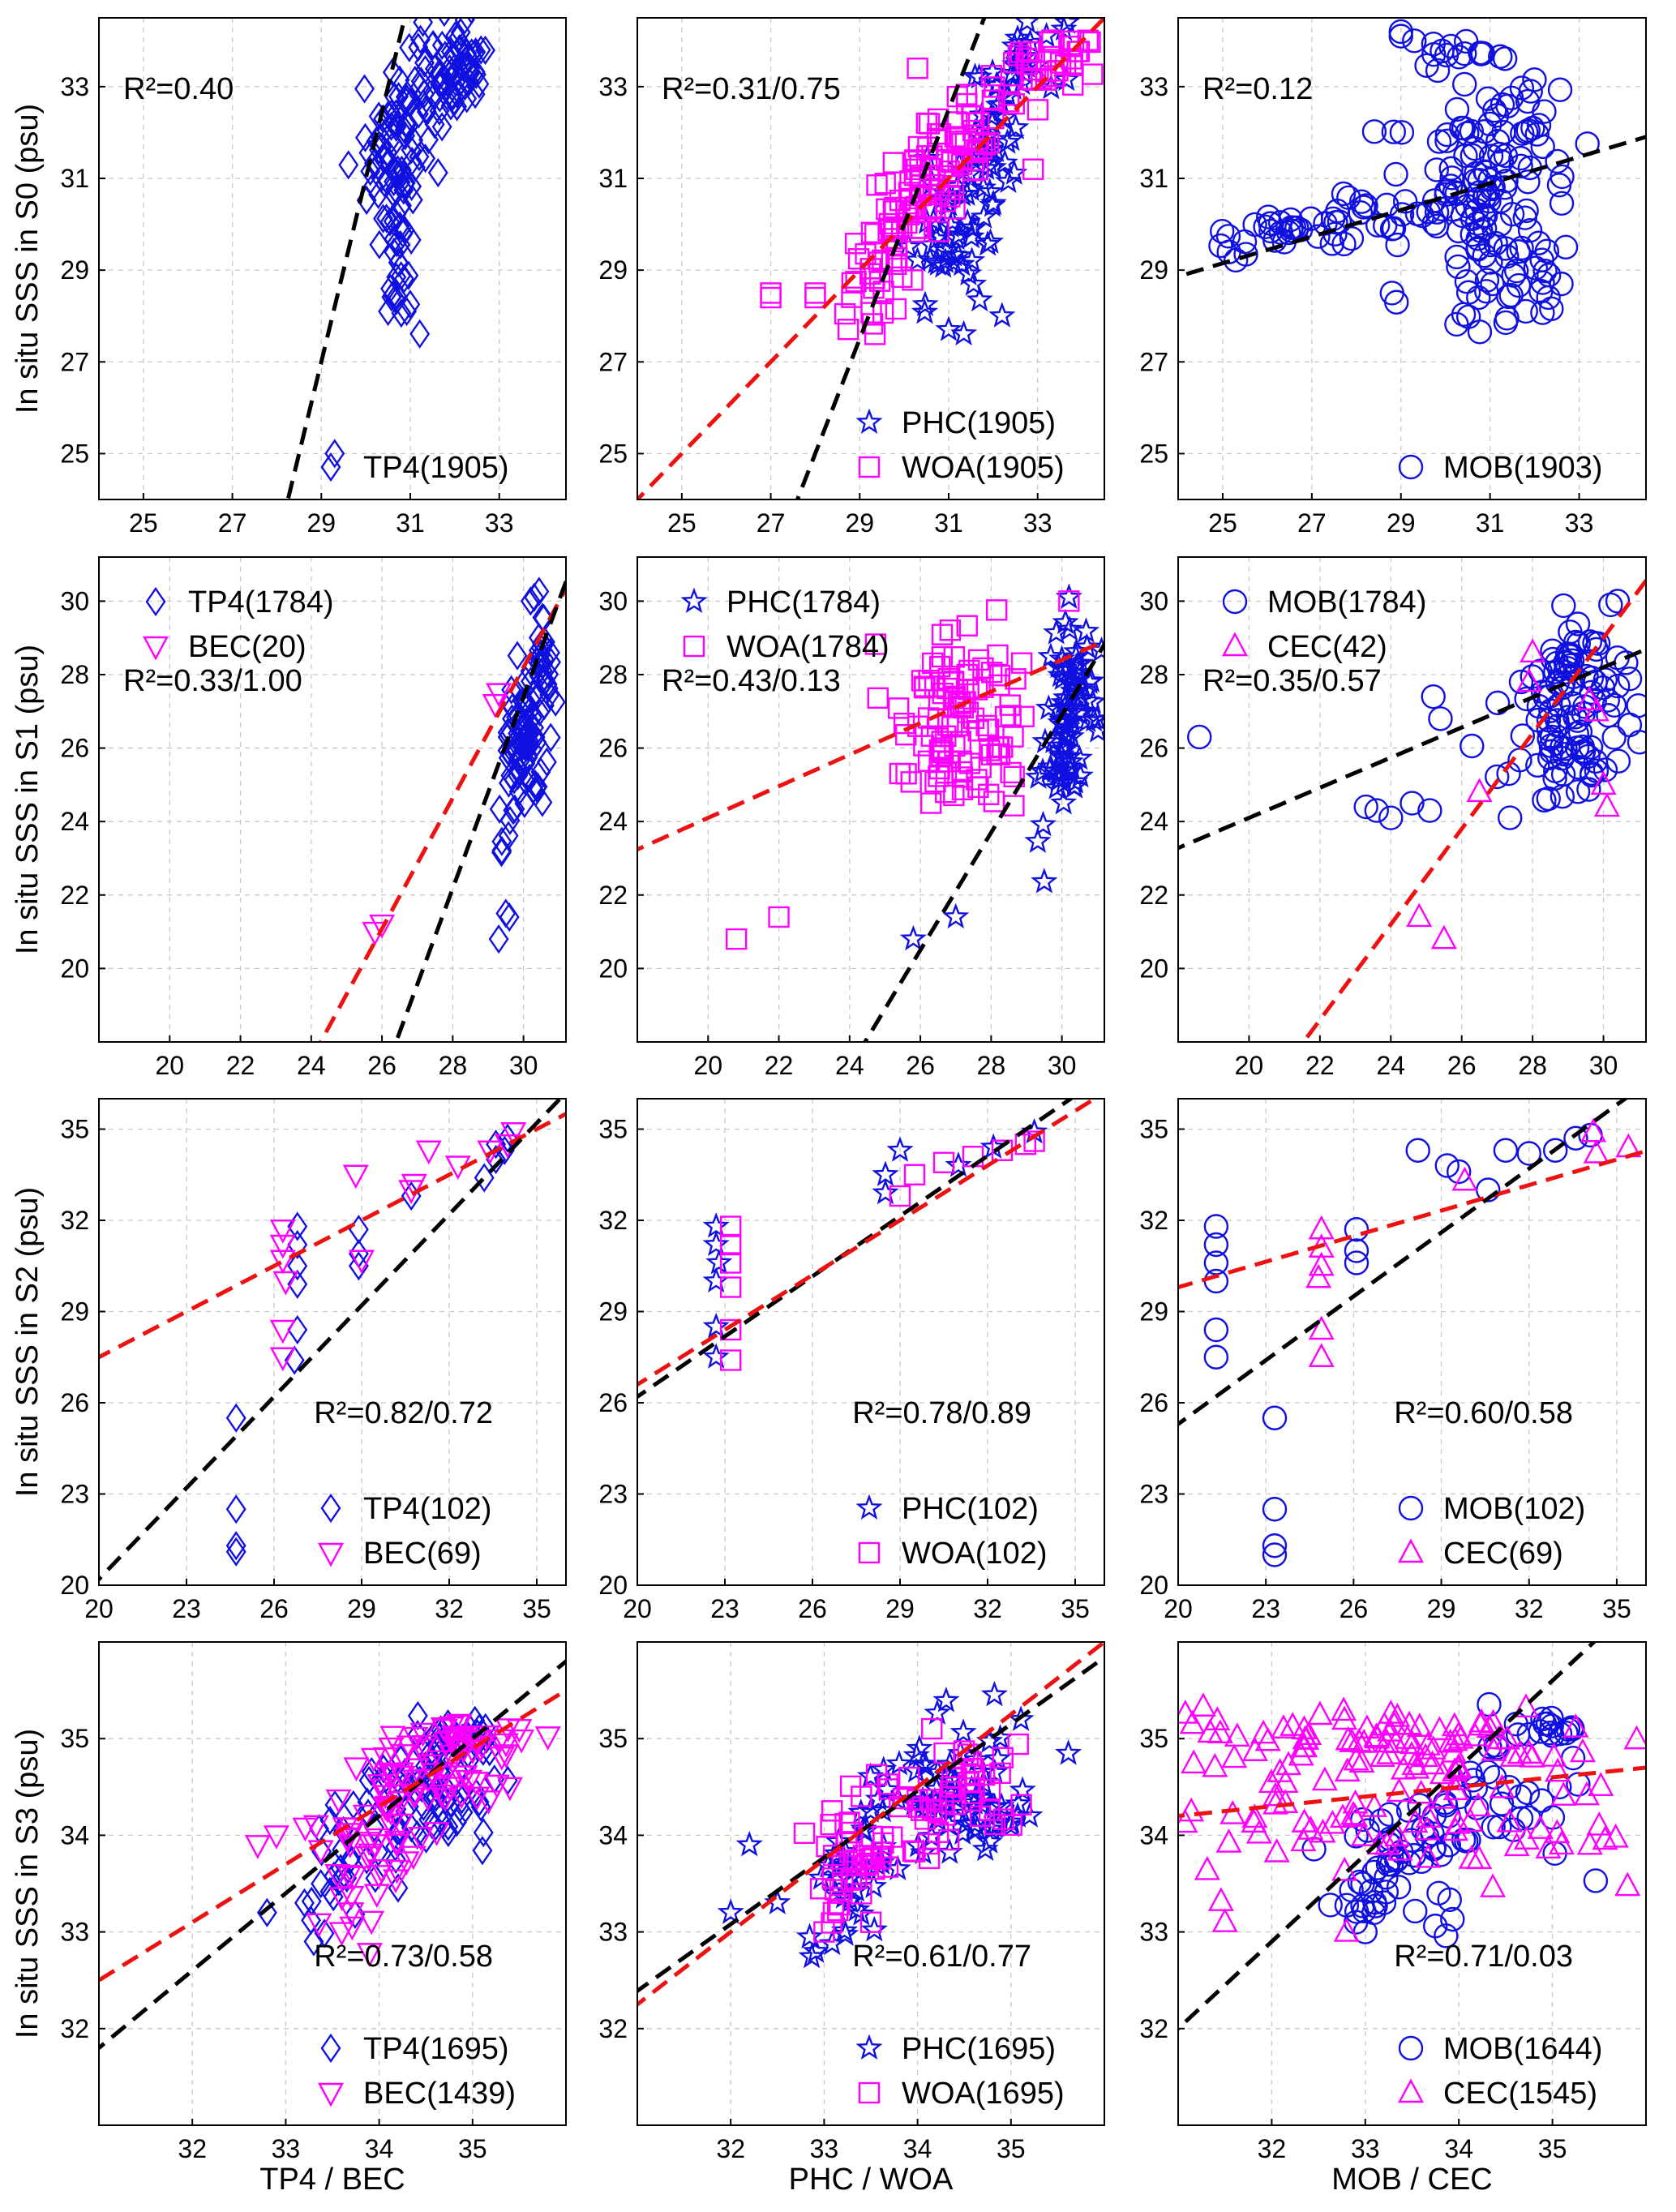 Image resolution: width=1676 pixels, height=2212 pixels. What do you see at coordinates (613, 361) in the screenshot?
I see `y-tick-label: 27` at bounding box center [613, 361].